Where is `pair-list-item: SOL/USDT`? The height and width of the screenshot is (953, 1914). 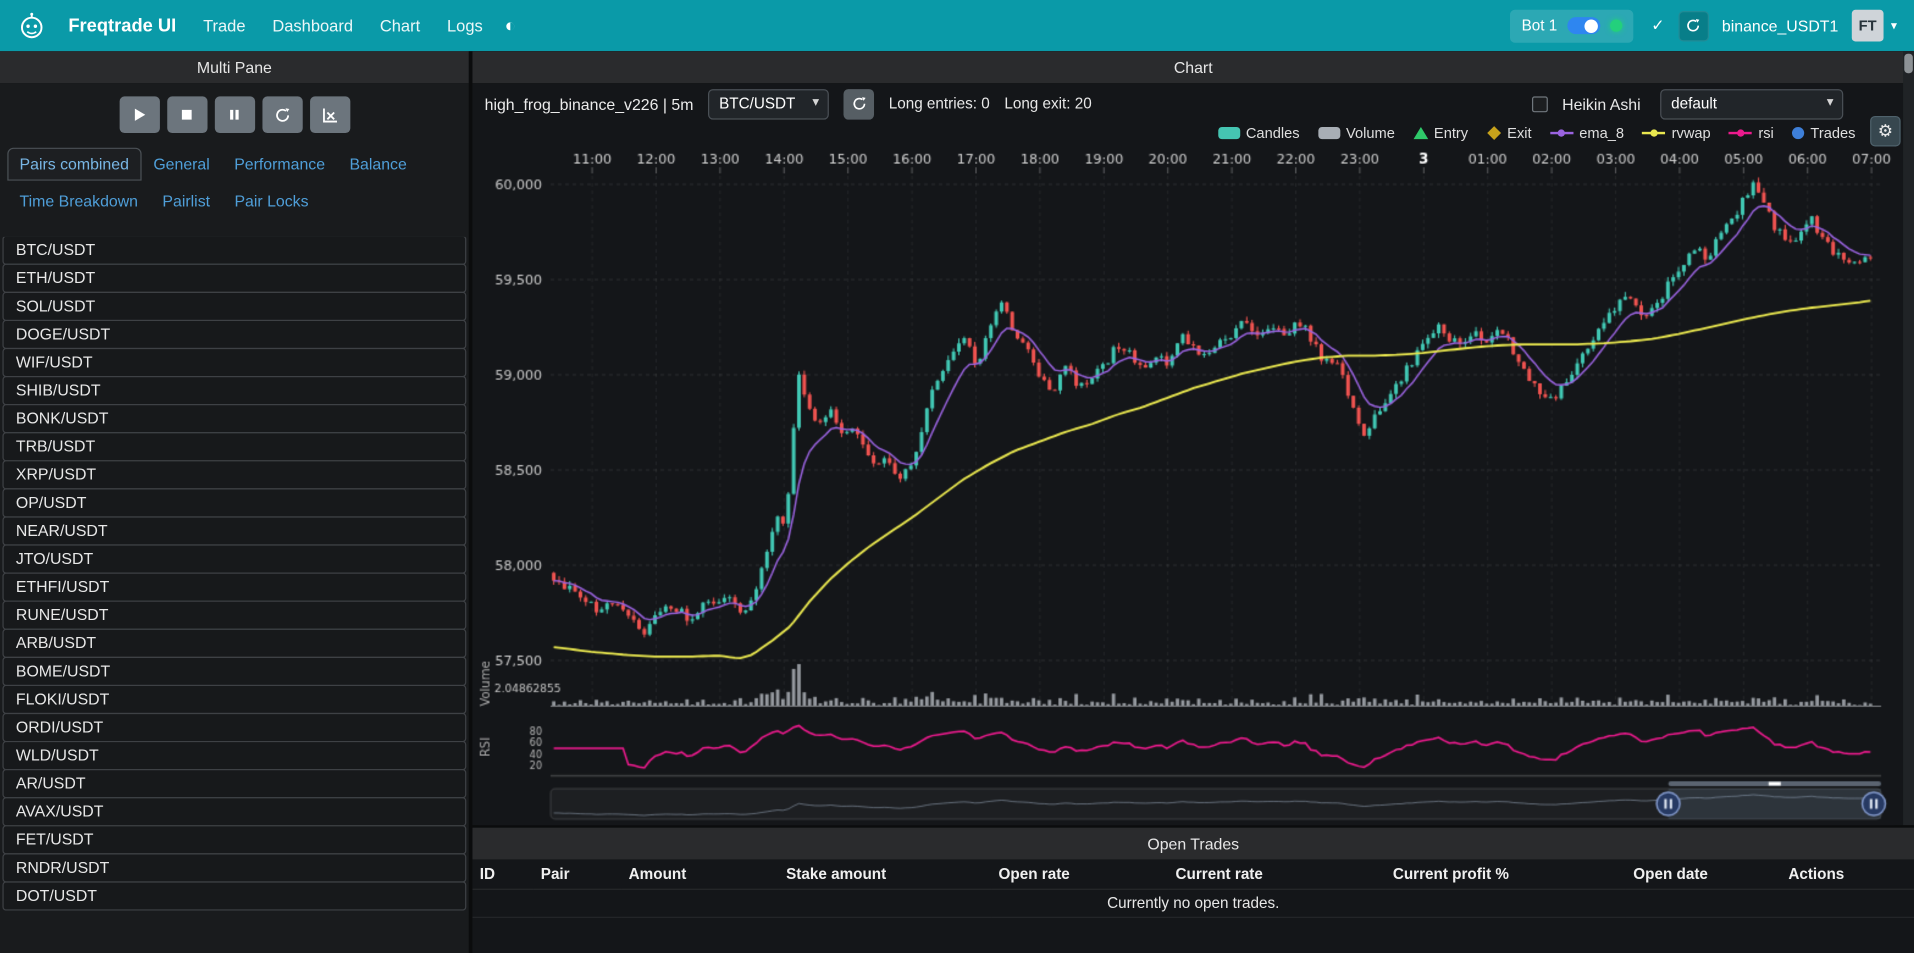
pair-list-item: SOL/USDT is located at coordinates (234, 306).